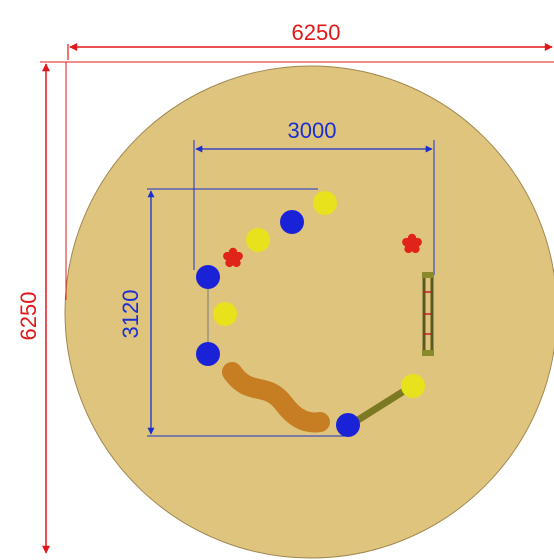 This screenshot has width=554, height=560. I want to click on overall-height-dimension: 6250, so click(41, 308).